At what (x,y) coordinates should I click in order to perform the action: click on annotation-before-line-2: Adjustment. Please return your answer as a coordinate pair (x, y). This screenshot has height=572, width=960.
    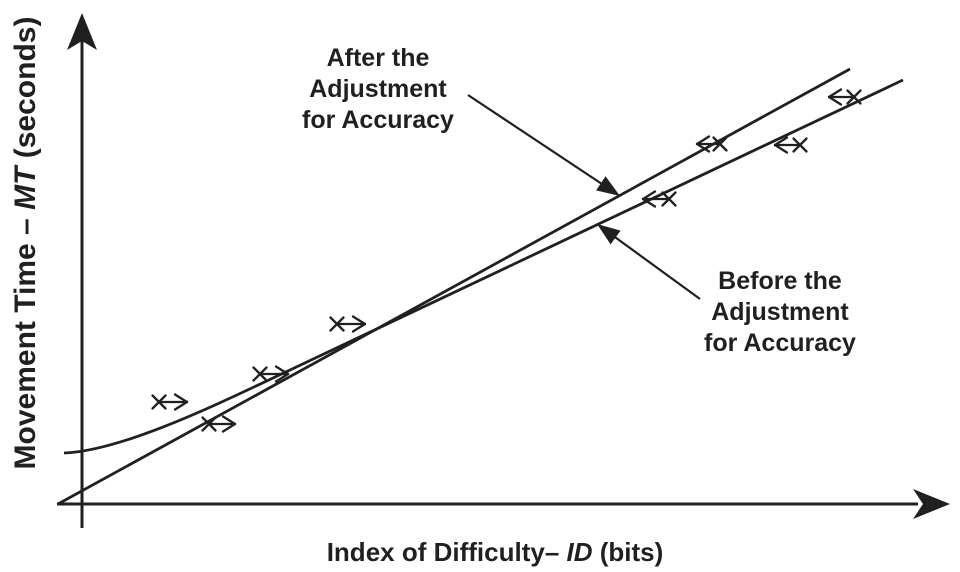
    Looking at the image, I should click on (780, 312).